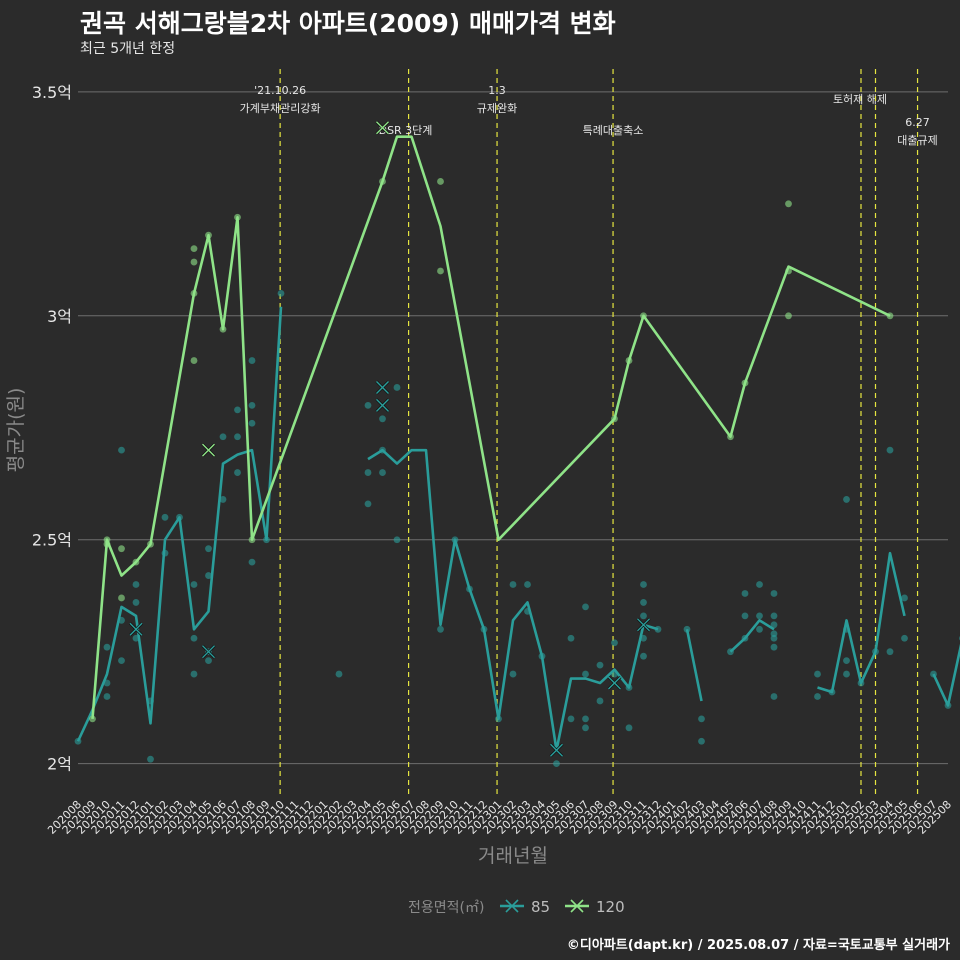 The height and width of the screenshot is (960, 960). Describe the element at coordinates (525, 907) in the screenshot. I see `legend-item-85: 85` at that location.